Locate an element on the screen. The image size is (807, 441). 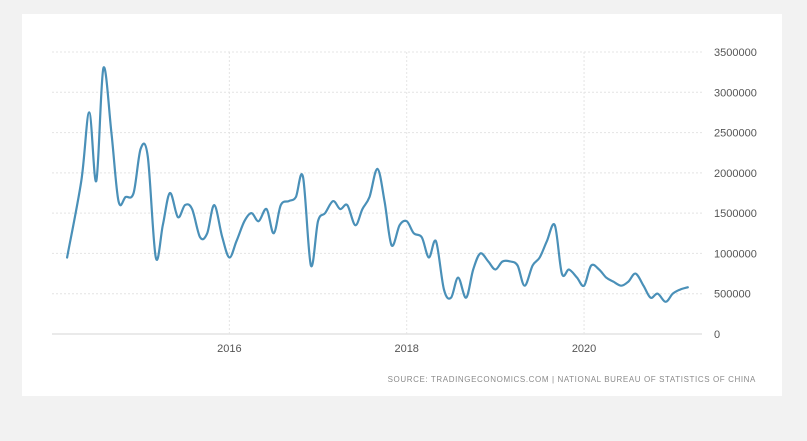
x-axis-tick-labels: 2016 2018 2020 is located at coordinates (406, 349).